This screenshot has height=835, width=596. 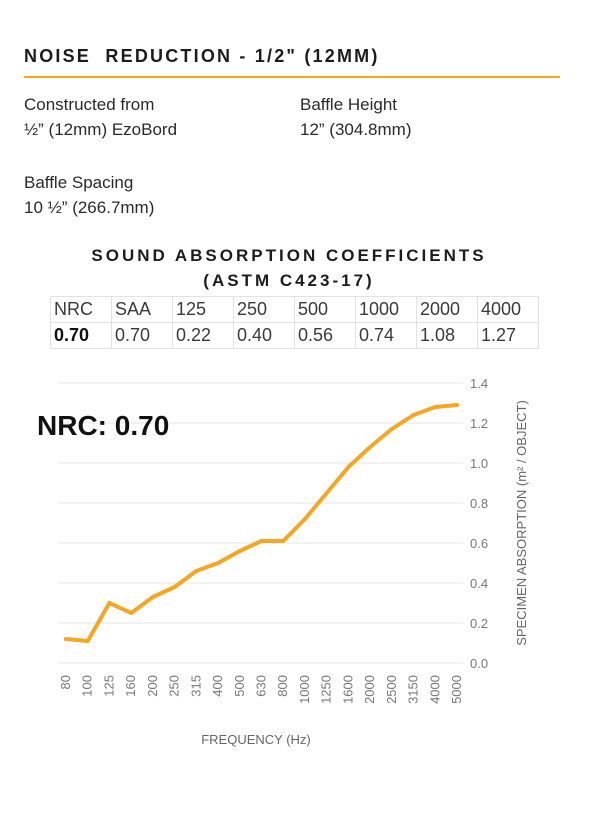 What do you see at coordinates (508, 335) in the screenshot?
I see `coef-value-cell: 1.27` at bounding box center [508, 335].